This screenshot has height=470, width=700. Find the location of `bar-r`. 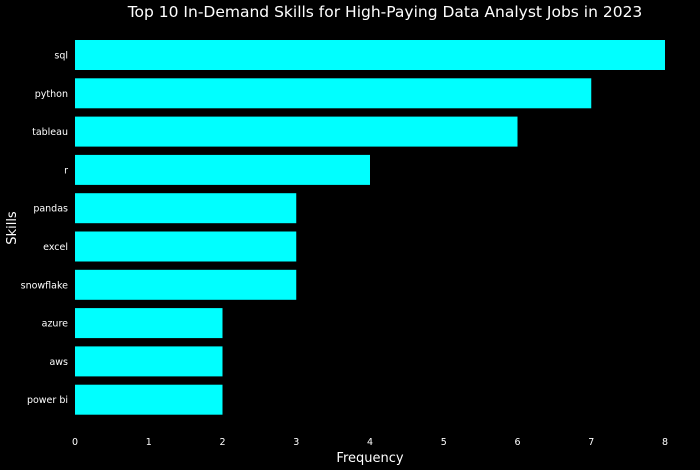

bar-r is located at coordinates (222, 169).